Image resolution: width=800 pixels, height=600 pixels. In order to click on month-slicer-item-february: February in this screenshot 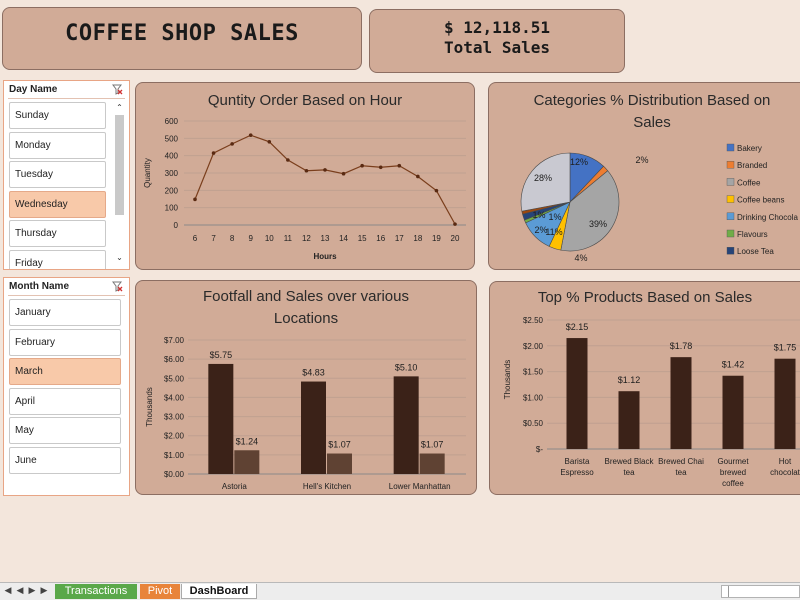, I will do `click(65, 342)`.